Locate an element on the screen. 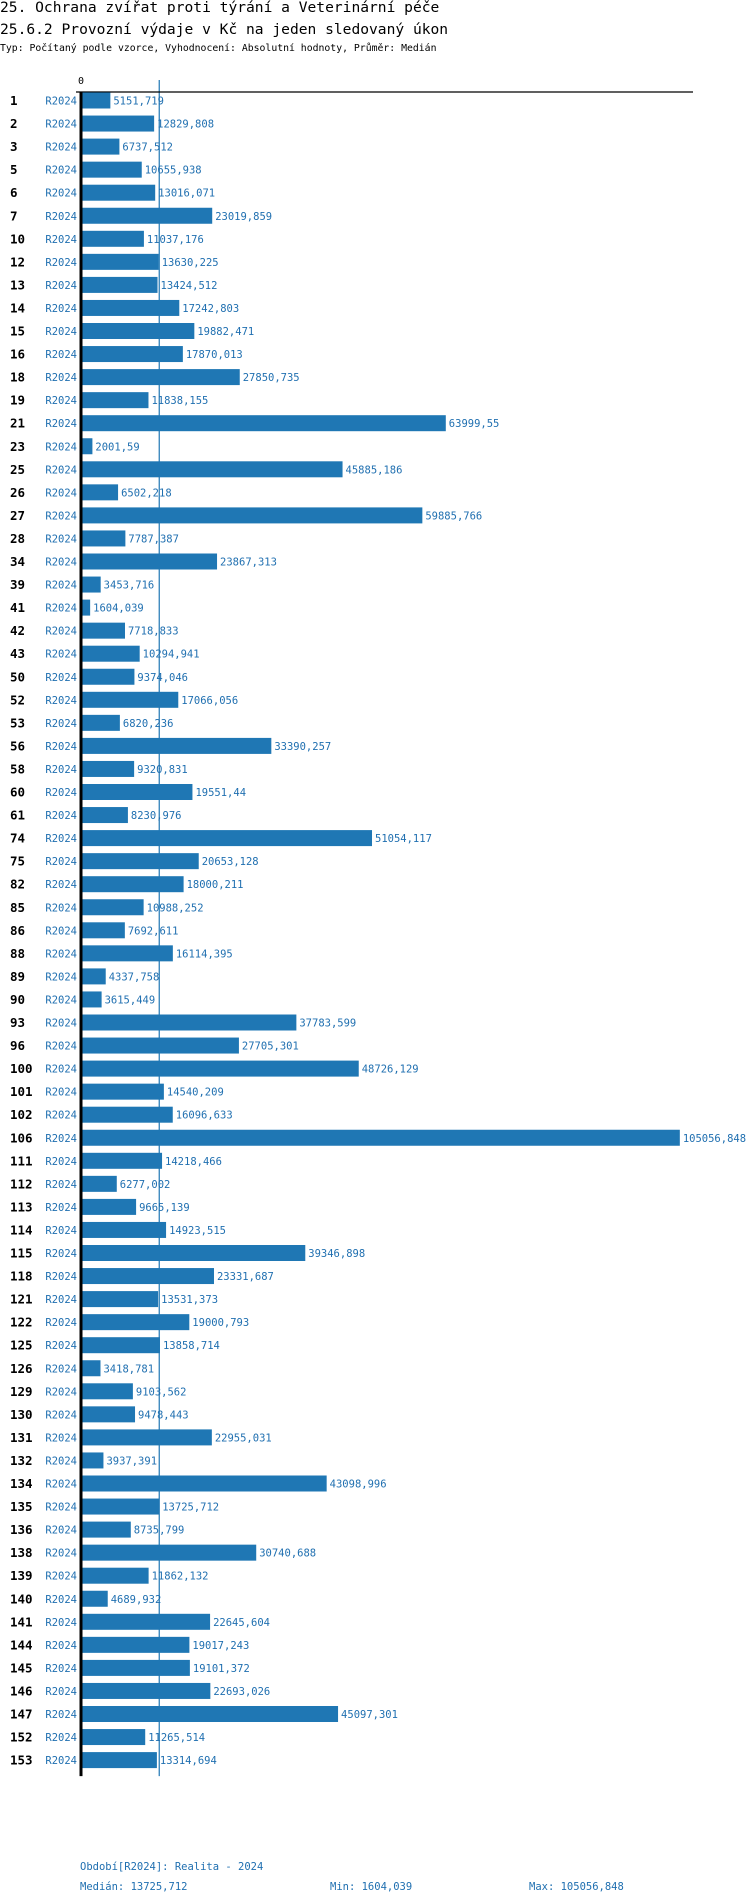 The image size is (750, 1904). data-label: 7787,387 is located at coordinates (153, 539).